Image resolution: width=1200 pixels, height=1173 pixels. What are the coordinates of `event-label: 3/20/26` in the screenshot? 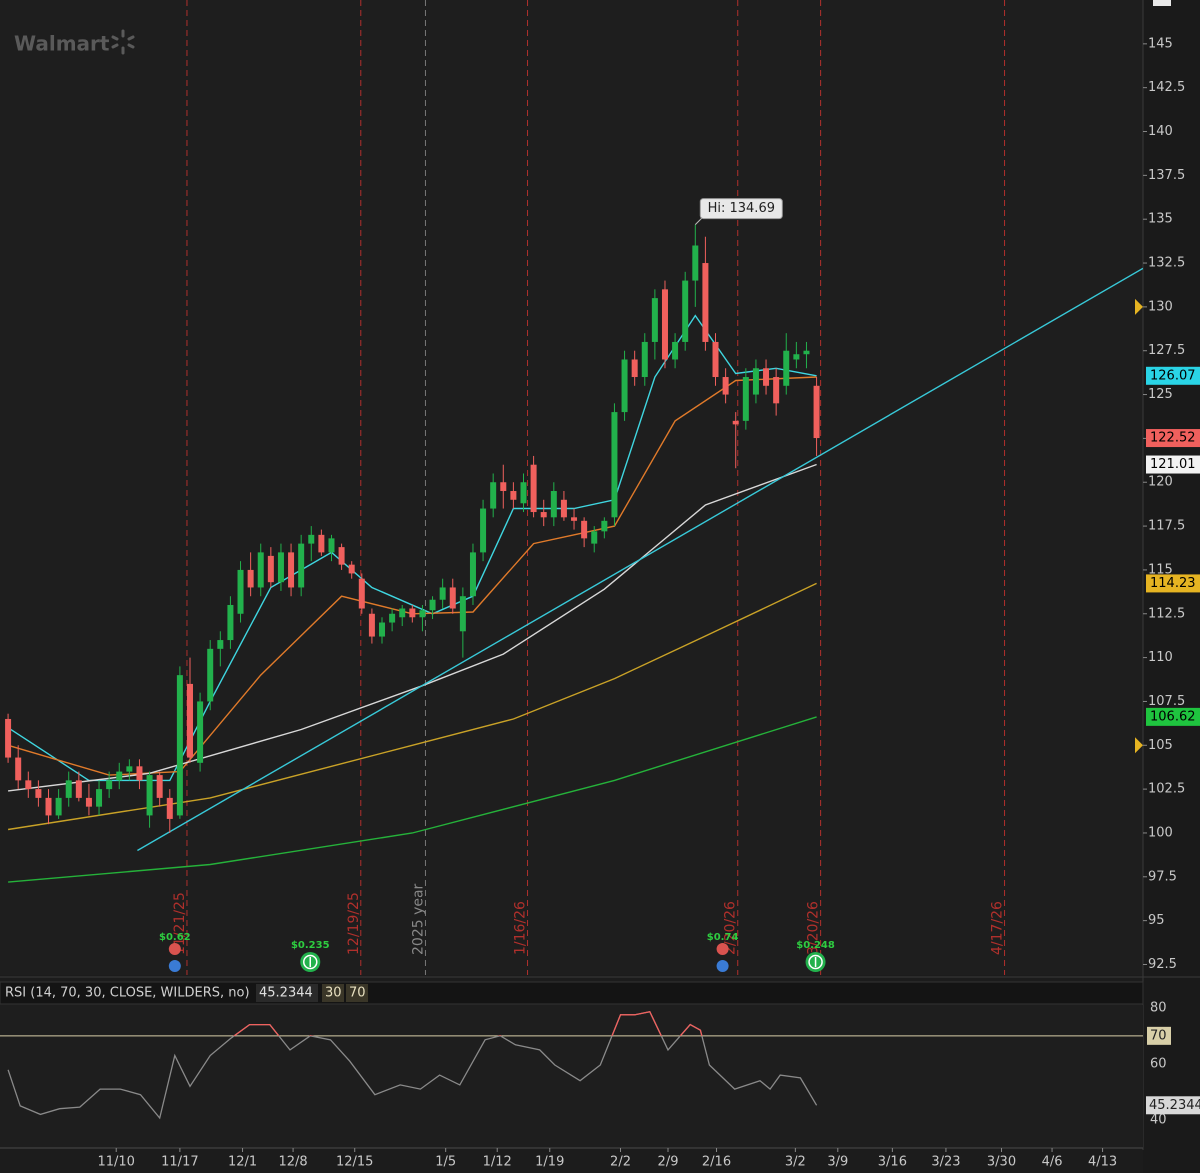 It's located at (814, 928).